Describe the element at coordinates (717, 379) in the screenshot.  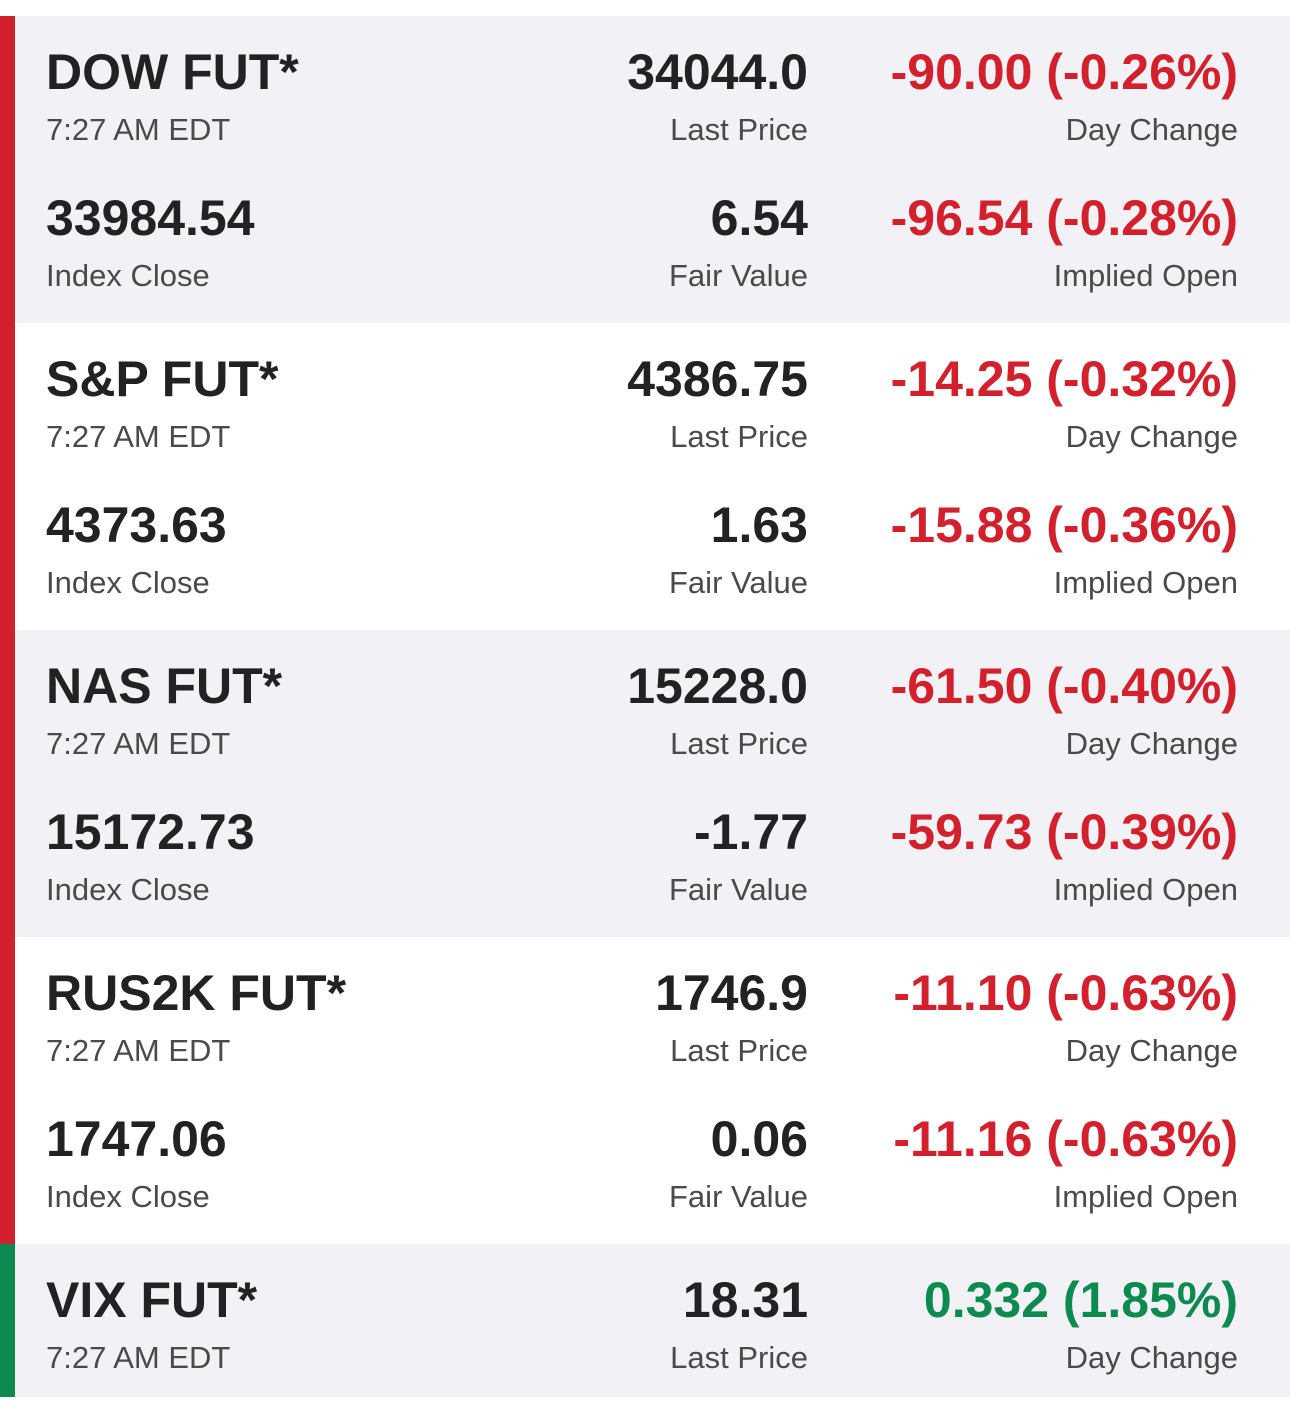
I see `last-price-value: 4386.75` at that location.